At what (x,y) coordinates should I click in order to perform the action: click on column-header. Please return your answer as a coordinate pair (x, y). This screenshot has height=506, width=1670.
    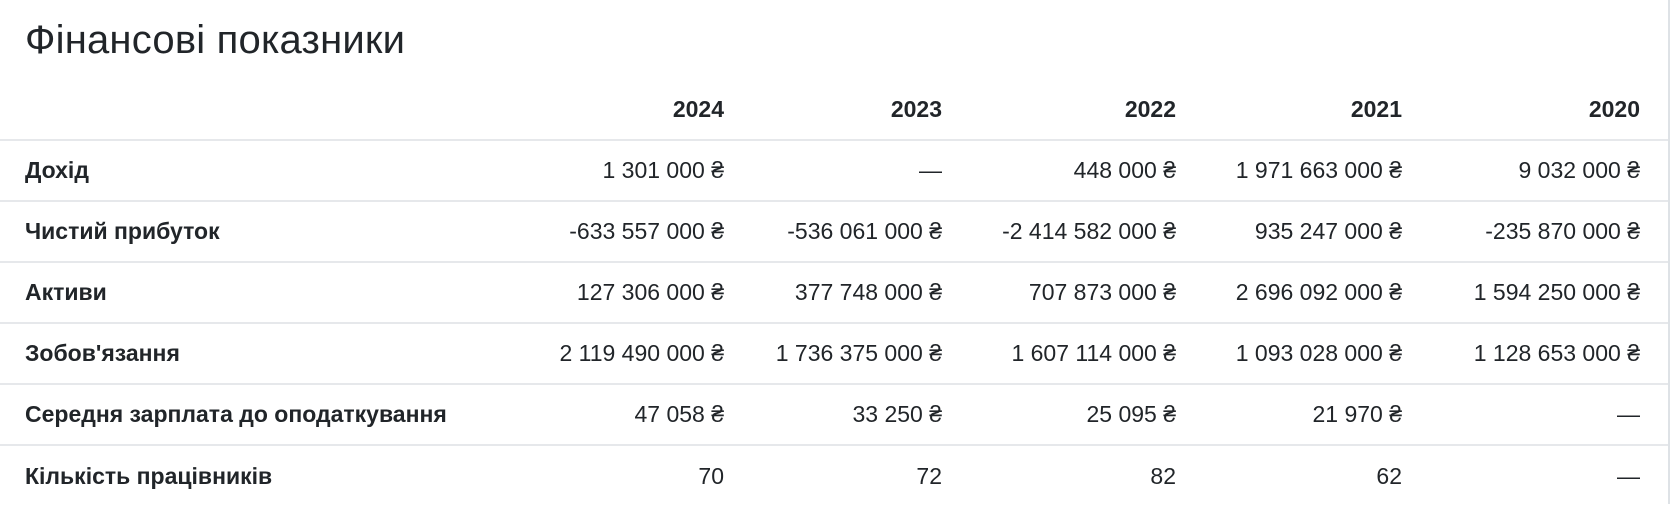
    Looking at the image, I should click on (261, 110).